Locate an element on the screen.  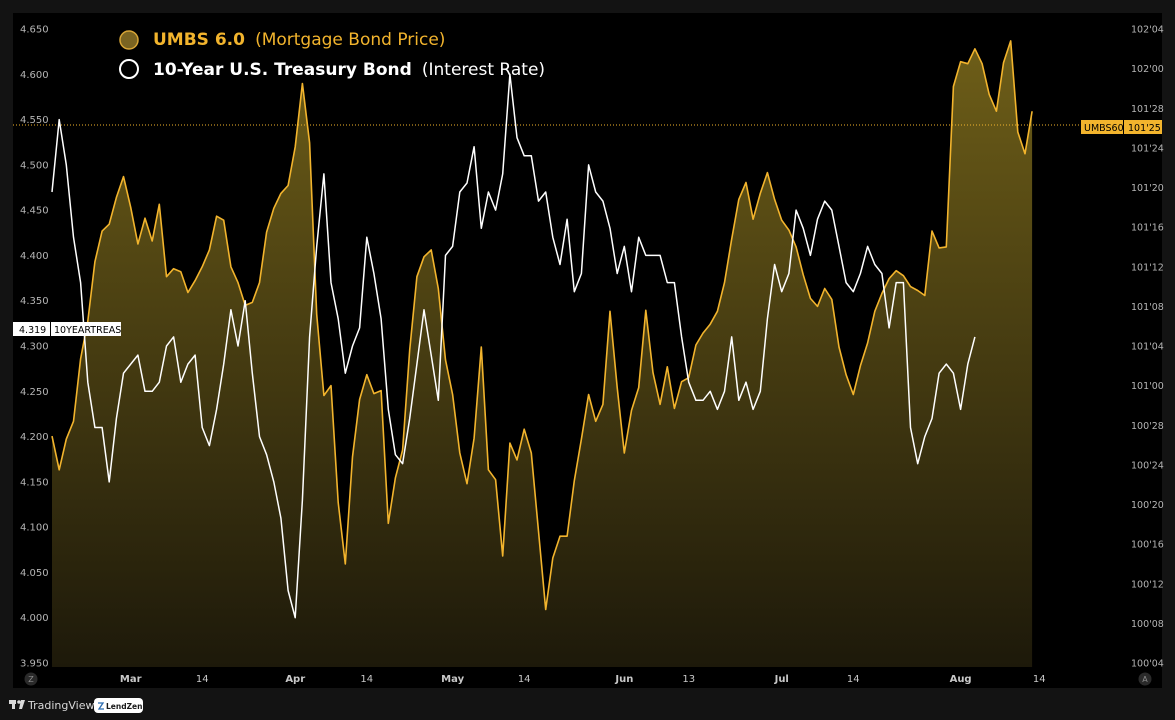
right-axis-badge: A is located at coordinates (1145, 679).